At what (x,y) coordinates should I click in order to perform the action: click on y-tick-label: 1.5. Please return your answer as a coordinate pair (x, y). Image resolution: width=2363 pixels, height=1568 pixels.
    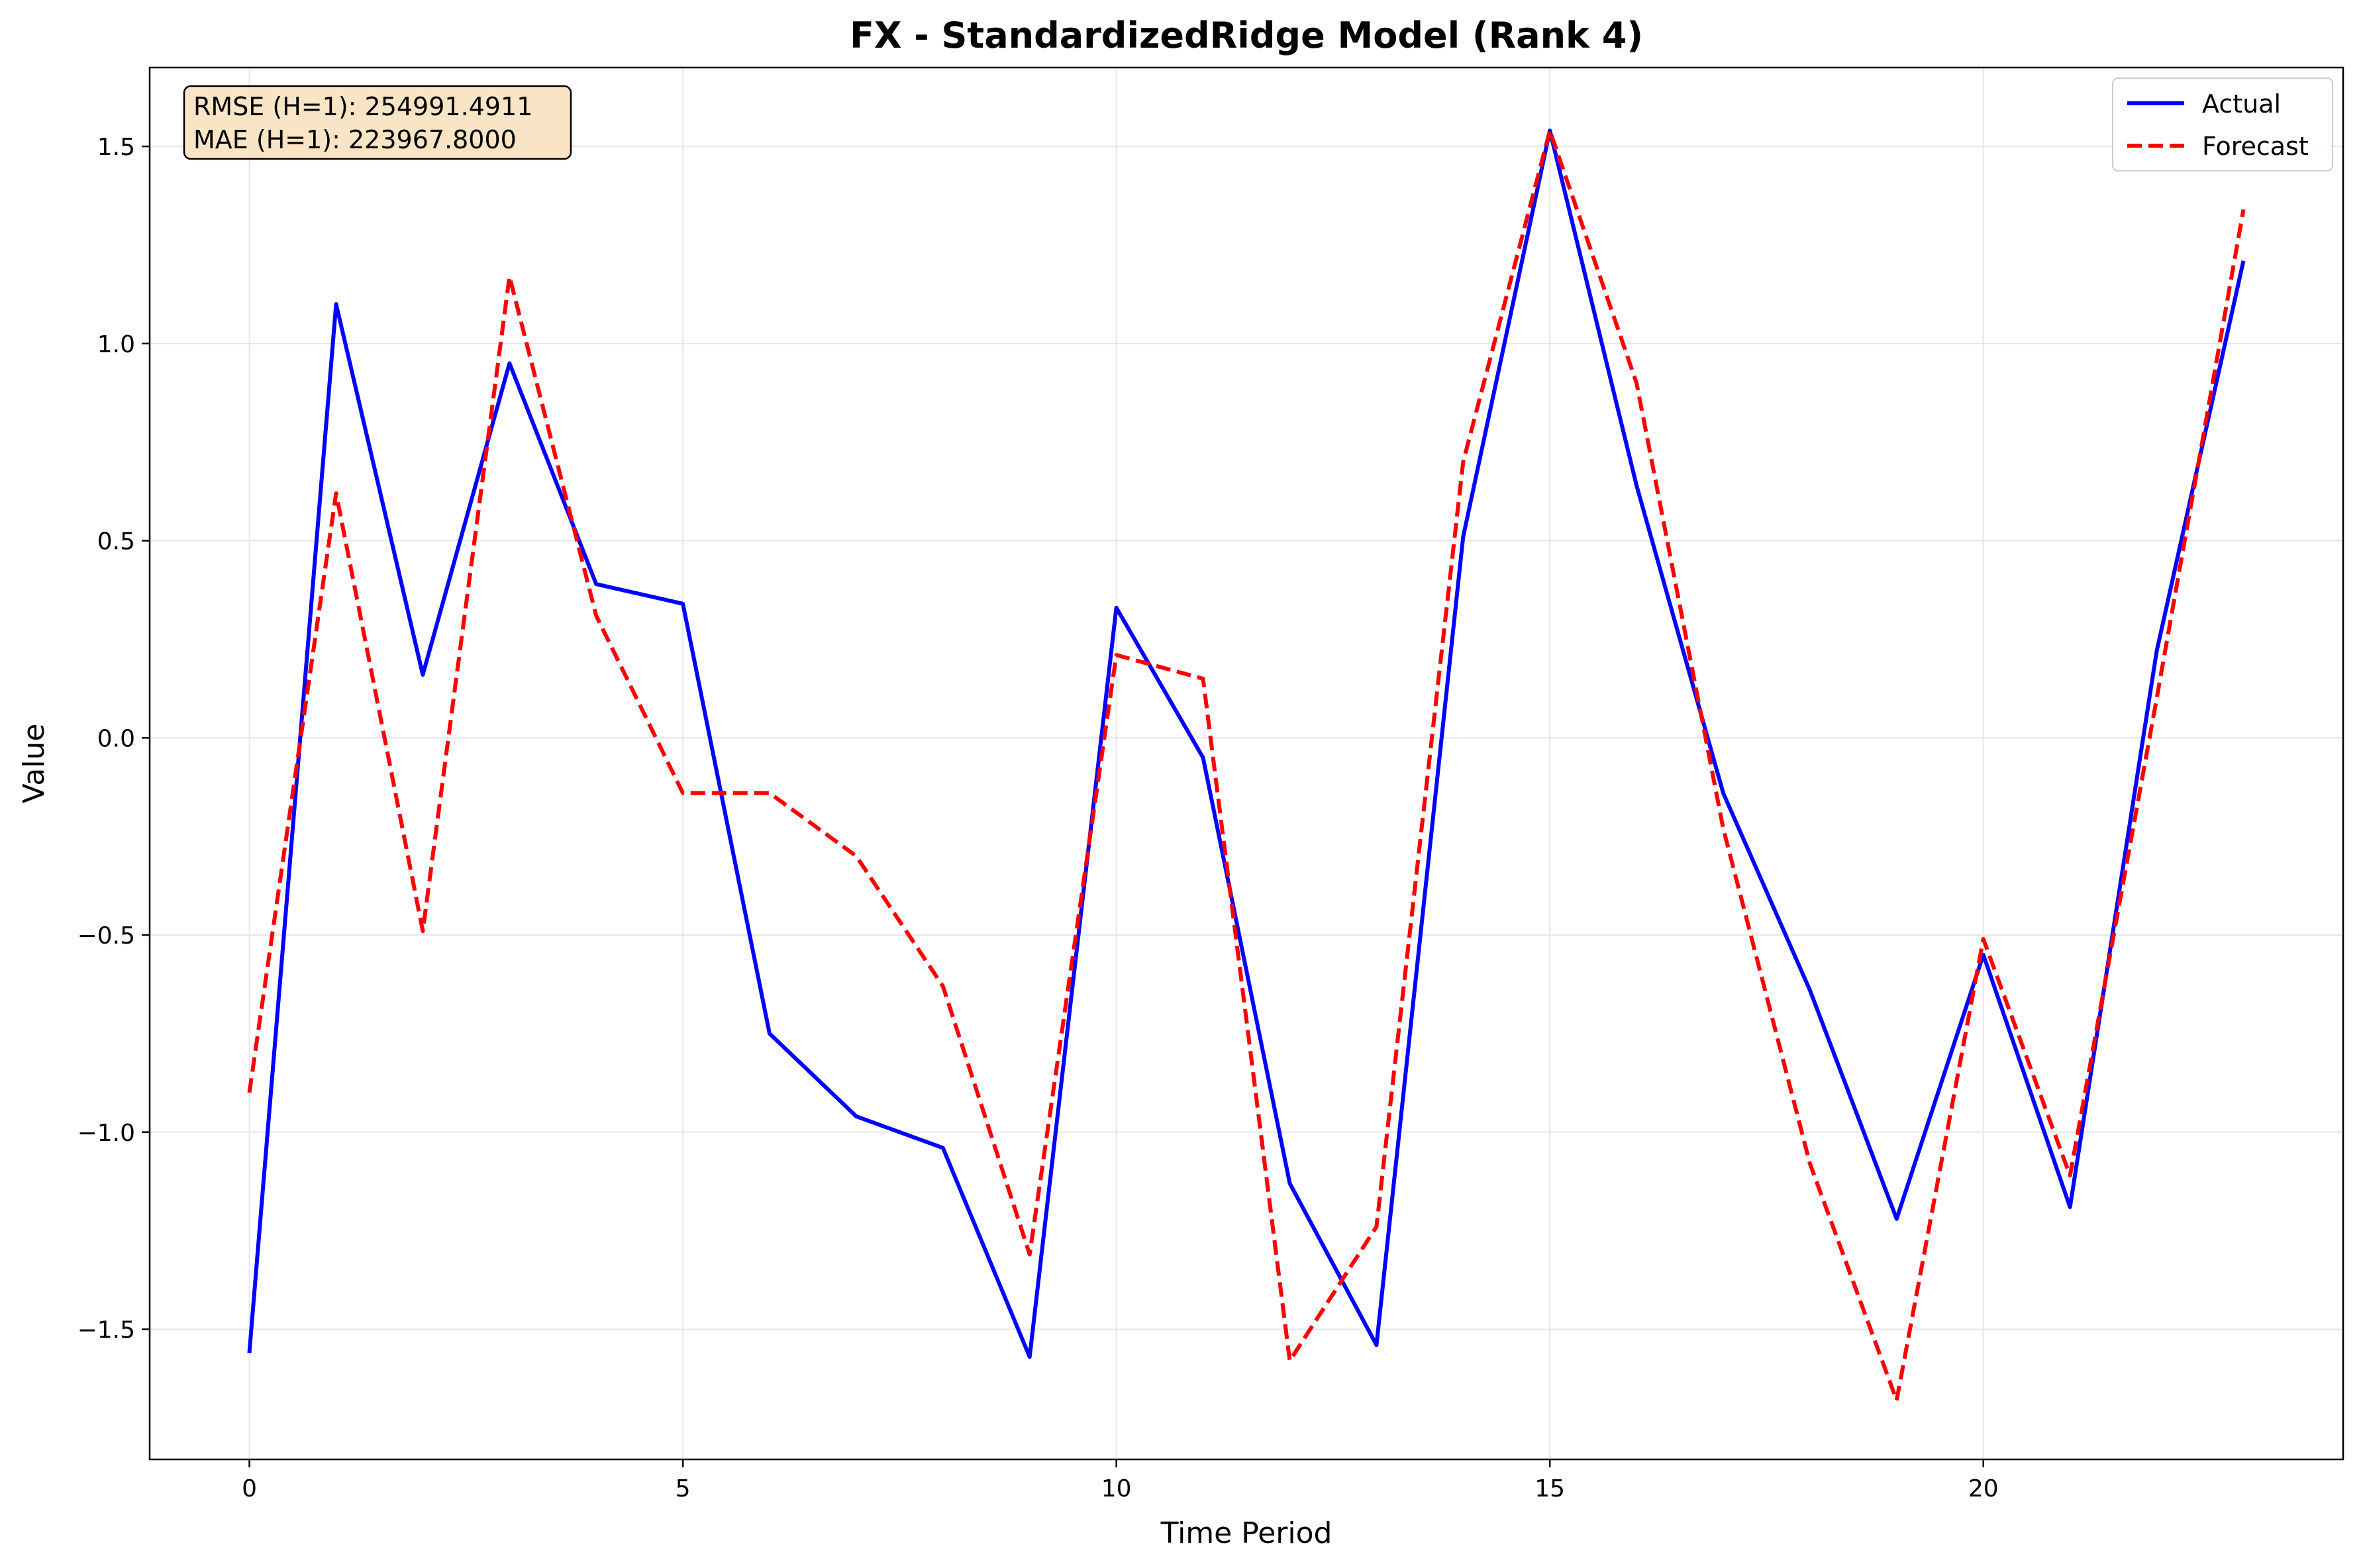
    Looking at the image, I should click on (116, 147).